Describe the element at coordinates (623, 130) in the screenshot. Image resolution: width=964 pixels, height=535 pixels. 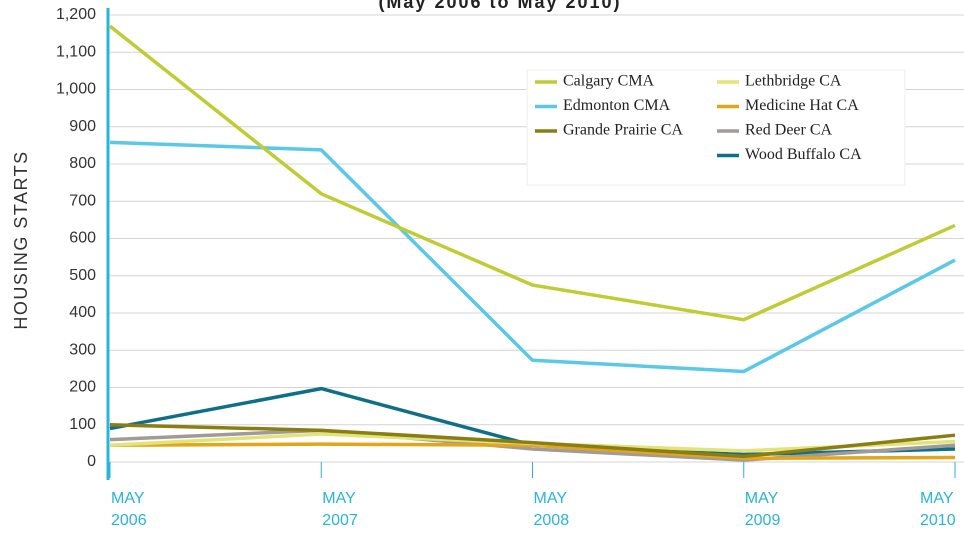
I see `legend-label: Grande Prairie CA` at that location.